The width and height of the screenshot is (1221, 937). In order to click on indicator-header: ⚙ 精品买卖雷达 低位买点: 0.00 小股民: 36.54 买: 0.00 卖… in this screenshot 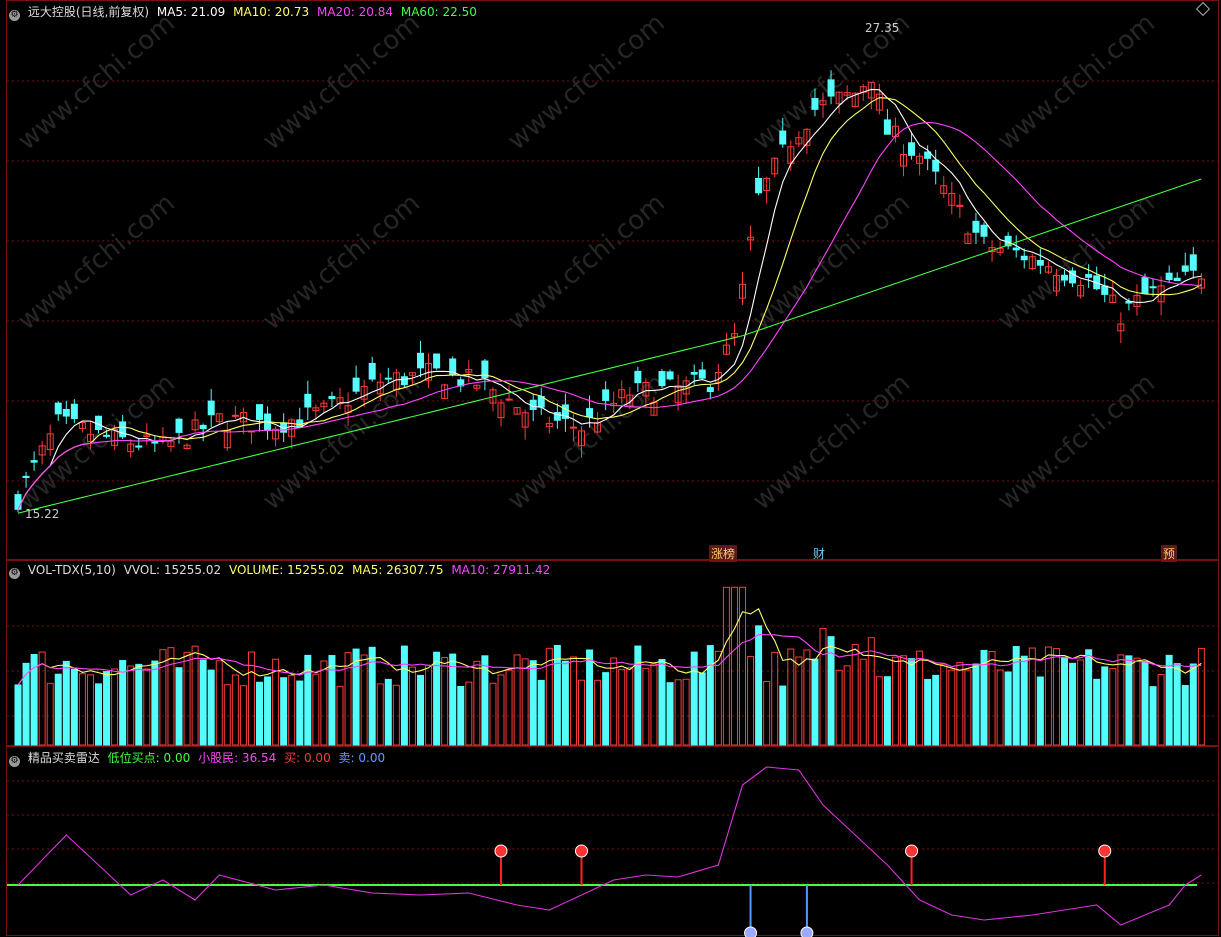, I will do `click(199, 758)`.